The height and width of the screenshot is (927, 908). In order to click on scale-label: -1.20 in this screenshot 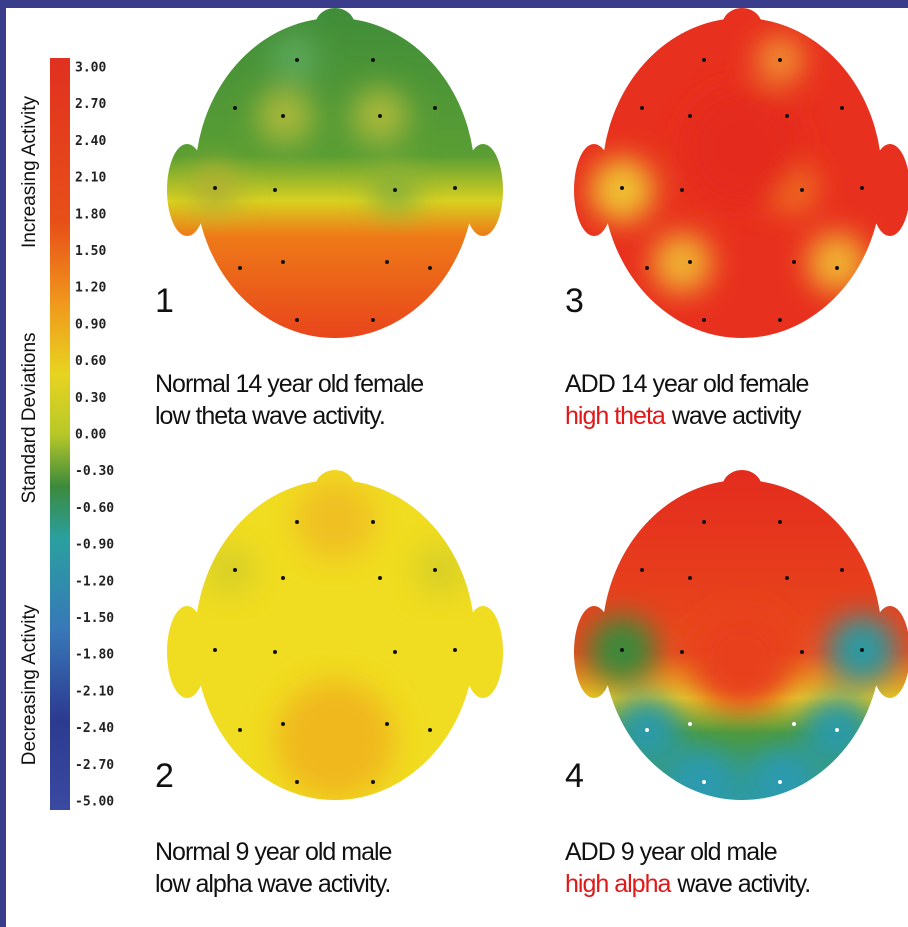, I will do `click(94, 581)`.